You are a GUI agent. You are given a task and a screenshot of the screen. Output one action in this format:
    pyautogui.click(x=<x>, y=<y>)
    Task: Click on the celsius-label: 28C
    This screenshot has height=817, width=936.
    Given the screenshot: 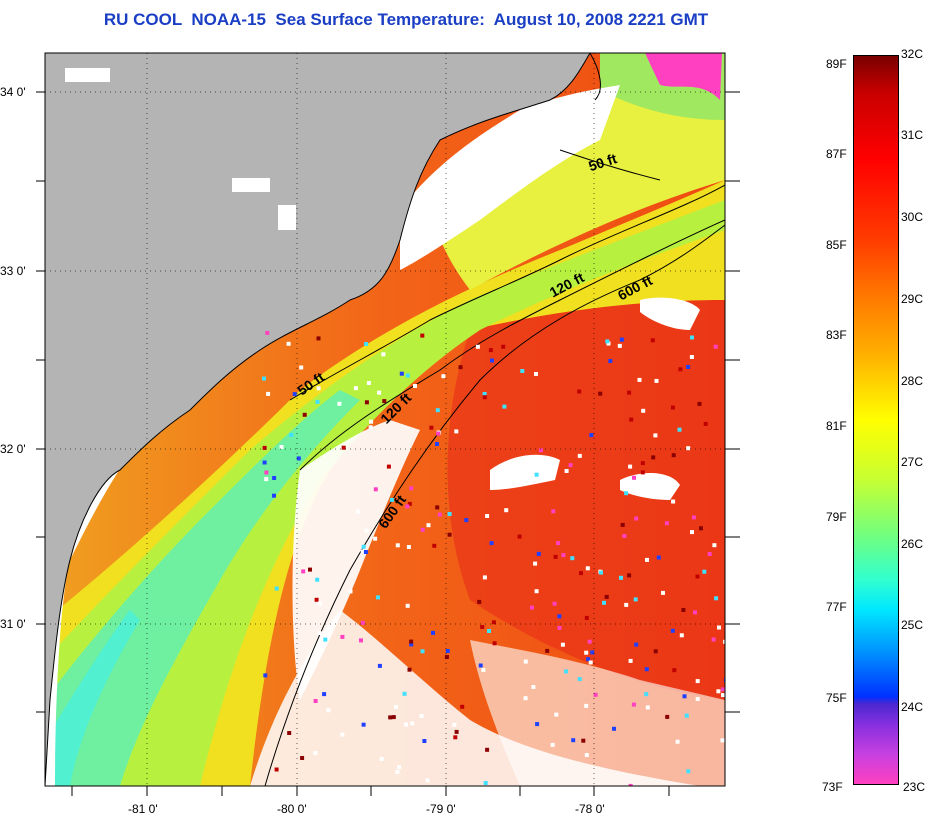 What is the action you would take?
    pyautogui.click(x=912, y=381)
    